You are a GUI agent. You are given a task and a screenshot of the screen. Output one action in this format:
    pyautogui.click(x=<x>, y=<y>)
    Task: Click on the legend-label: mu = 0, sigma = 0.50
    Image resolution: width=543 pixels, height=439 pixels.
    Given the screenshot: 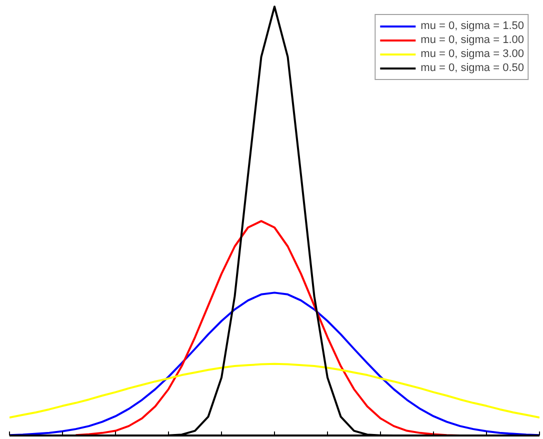 What is the action you would take?
    pyautogui.click(x=472, y=68)
    